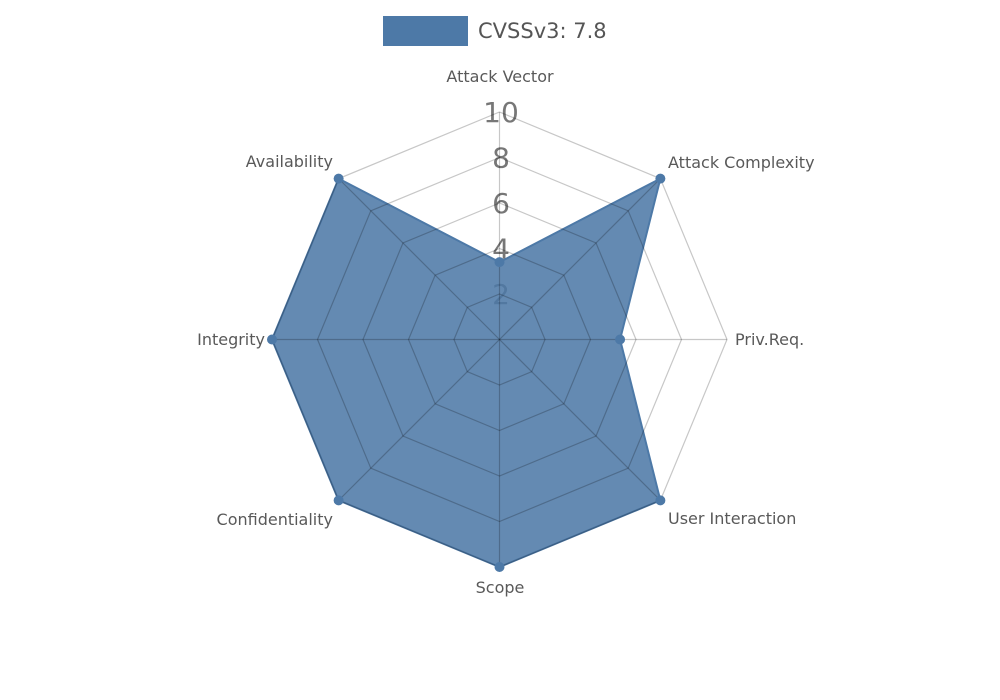 Image resolution: width=1000 pixels, height=700 pixels. I want to click on axis-label-user-interaction: User Interaction, so click(732, 518).